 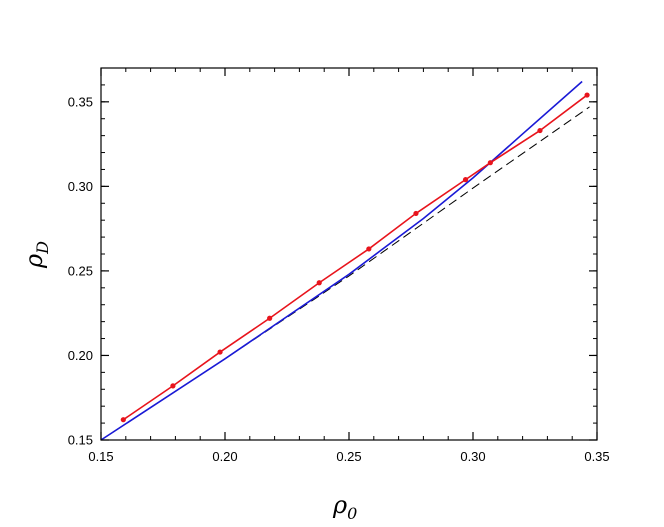 I want to click on y-tick-label: 0.15, so click(x=80, y=440).